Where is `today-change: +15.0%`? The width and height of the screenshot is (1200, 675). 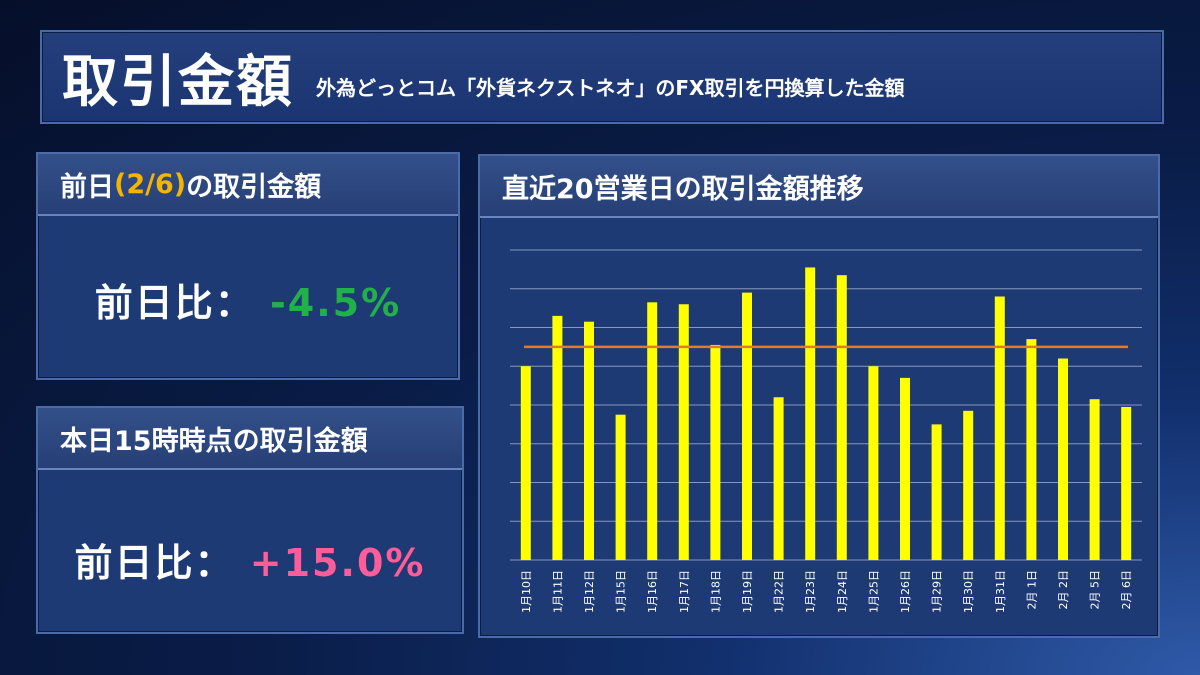 today-change: +15.0% is located at coordinates (337, 563).